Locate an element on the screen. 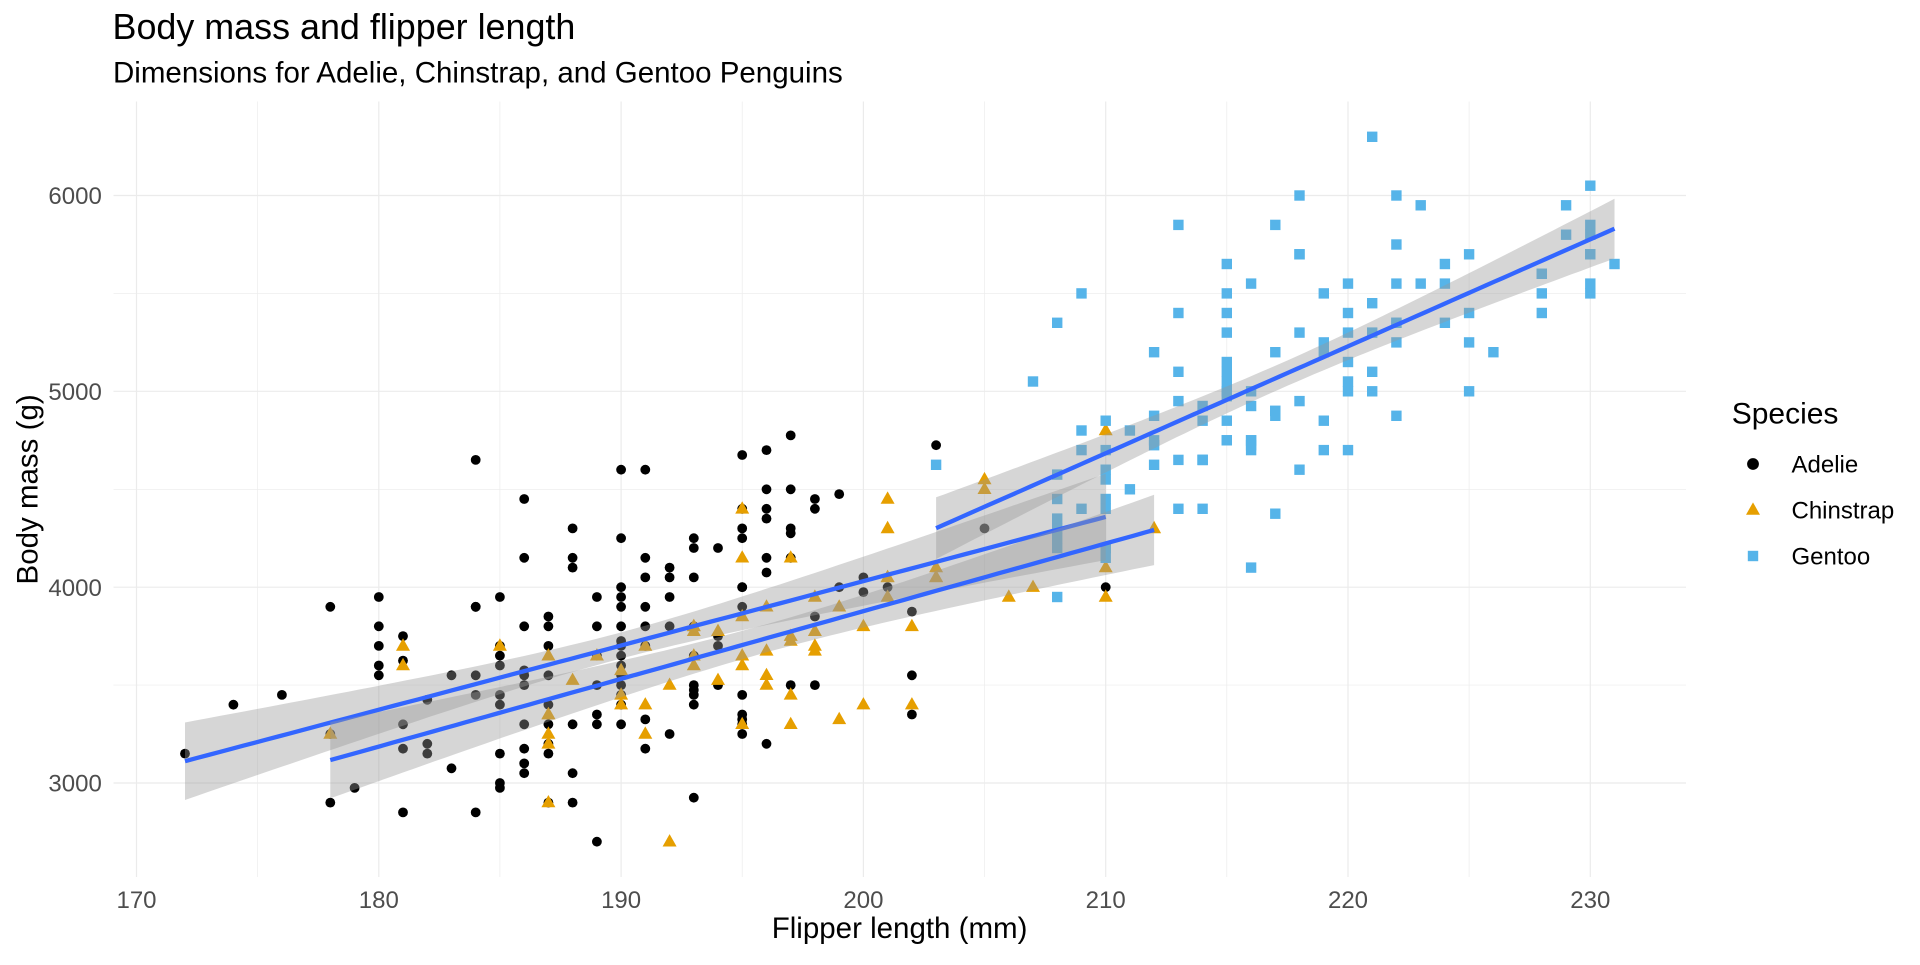 The height and width of the screenshot is (965, 1920). svg-text: 170 is located at coordinates (136, 900).